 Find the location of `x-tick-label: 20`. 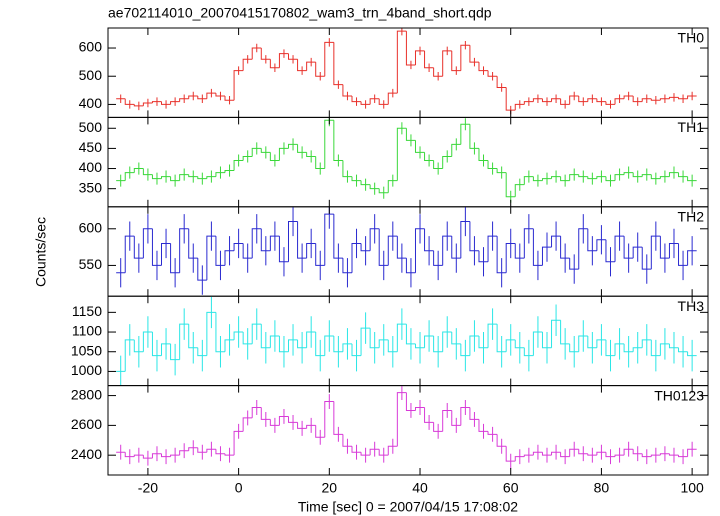

x-tick-label: 20 is located at coordinates (330, 488).